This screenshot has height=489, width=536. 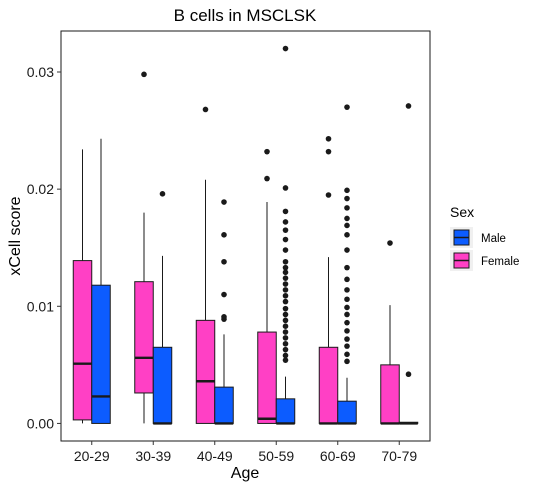 What do you see at coordinates (462, 212) in the screenshot?
I see `legend-title: Sex` at bounding box center [462, 212].